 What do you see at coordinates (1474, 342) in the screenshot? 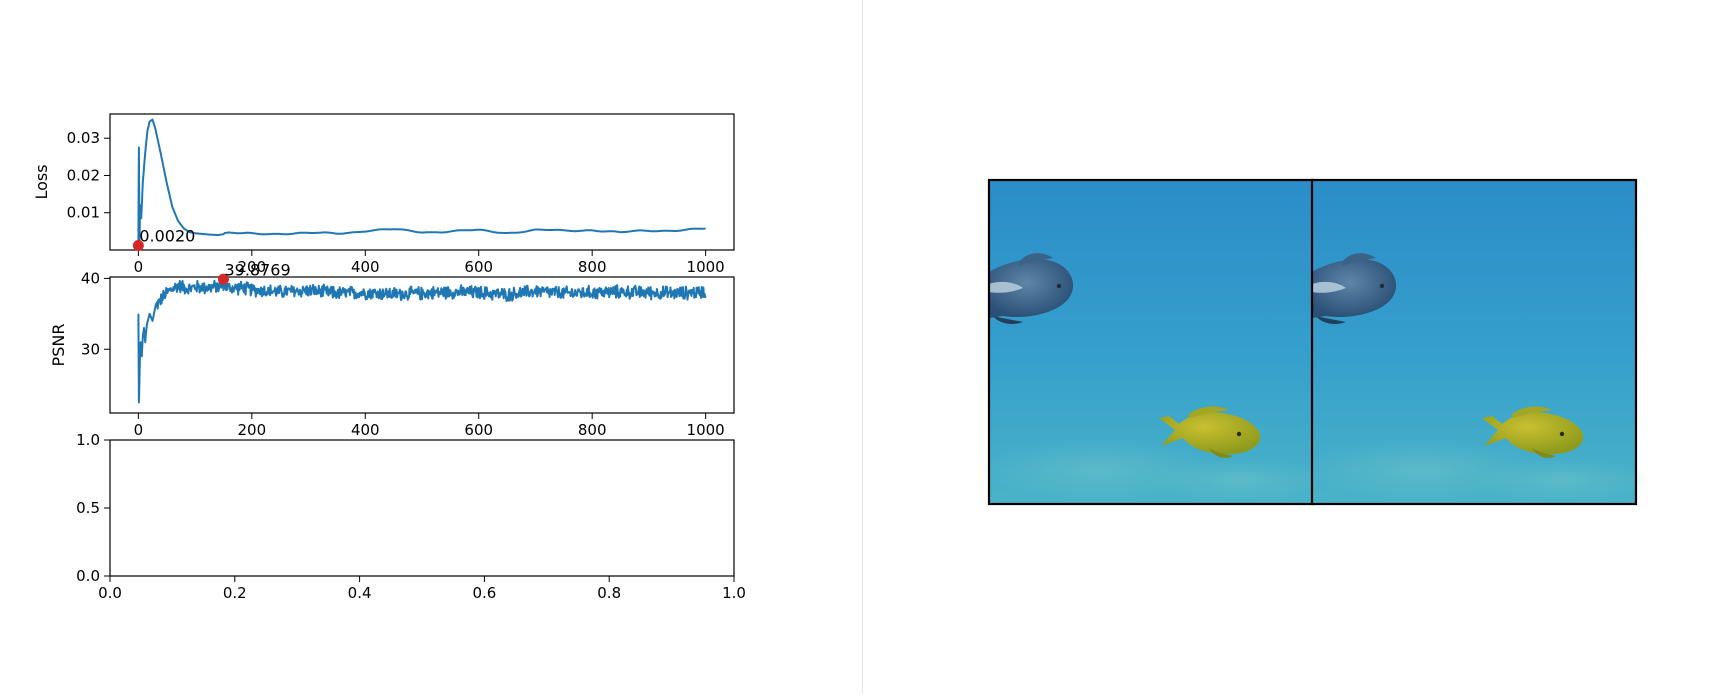
I see `image-border` at bounding box center [1474, 342].